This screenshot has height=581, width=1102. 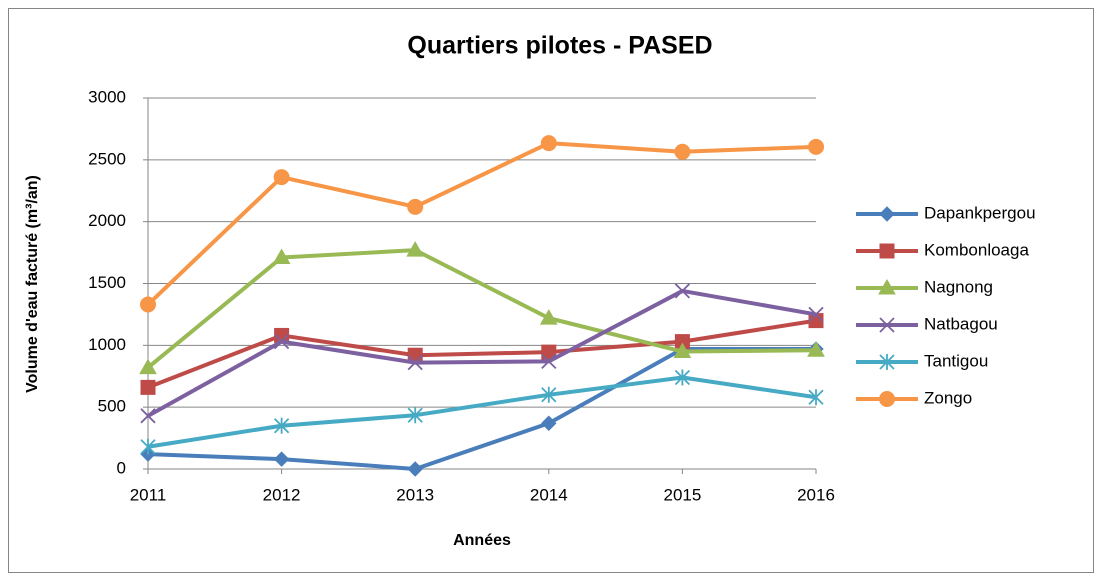 I want to click on legend-label: Dapankpergou, so click(x=980, y=212).